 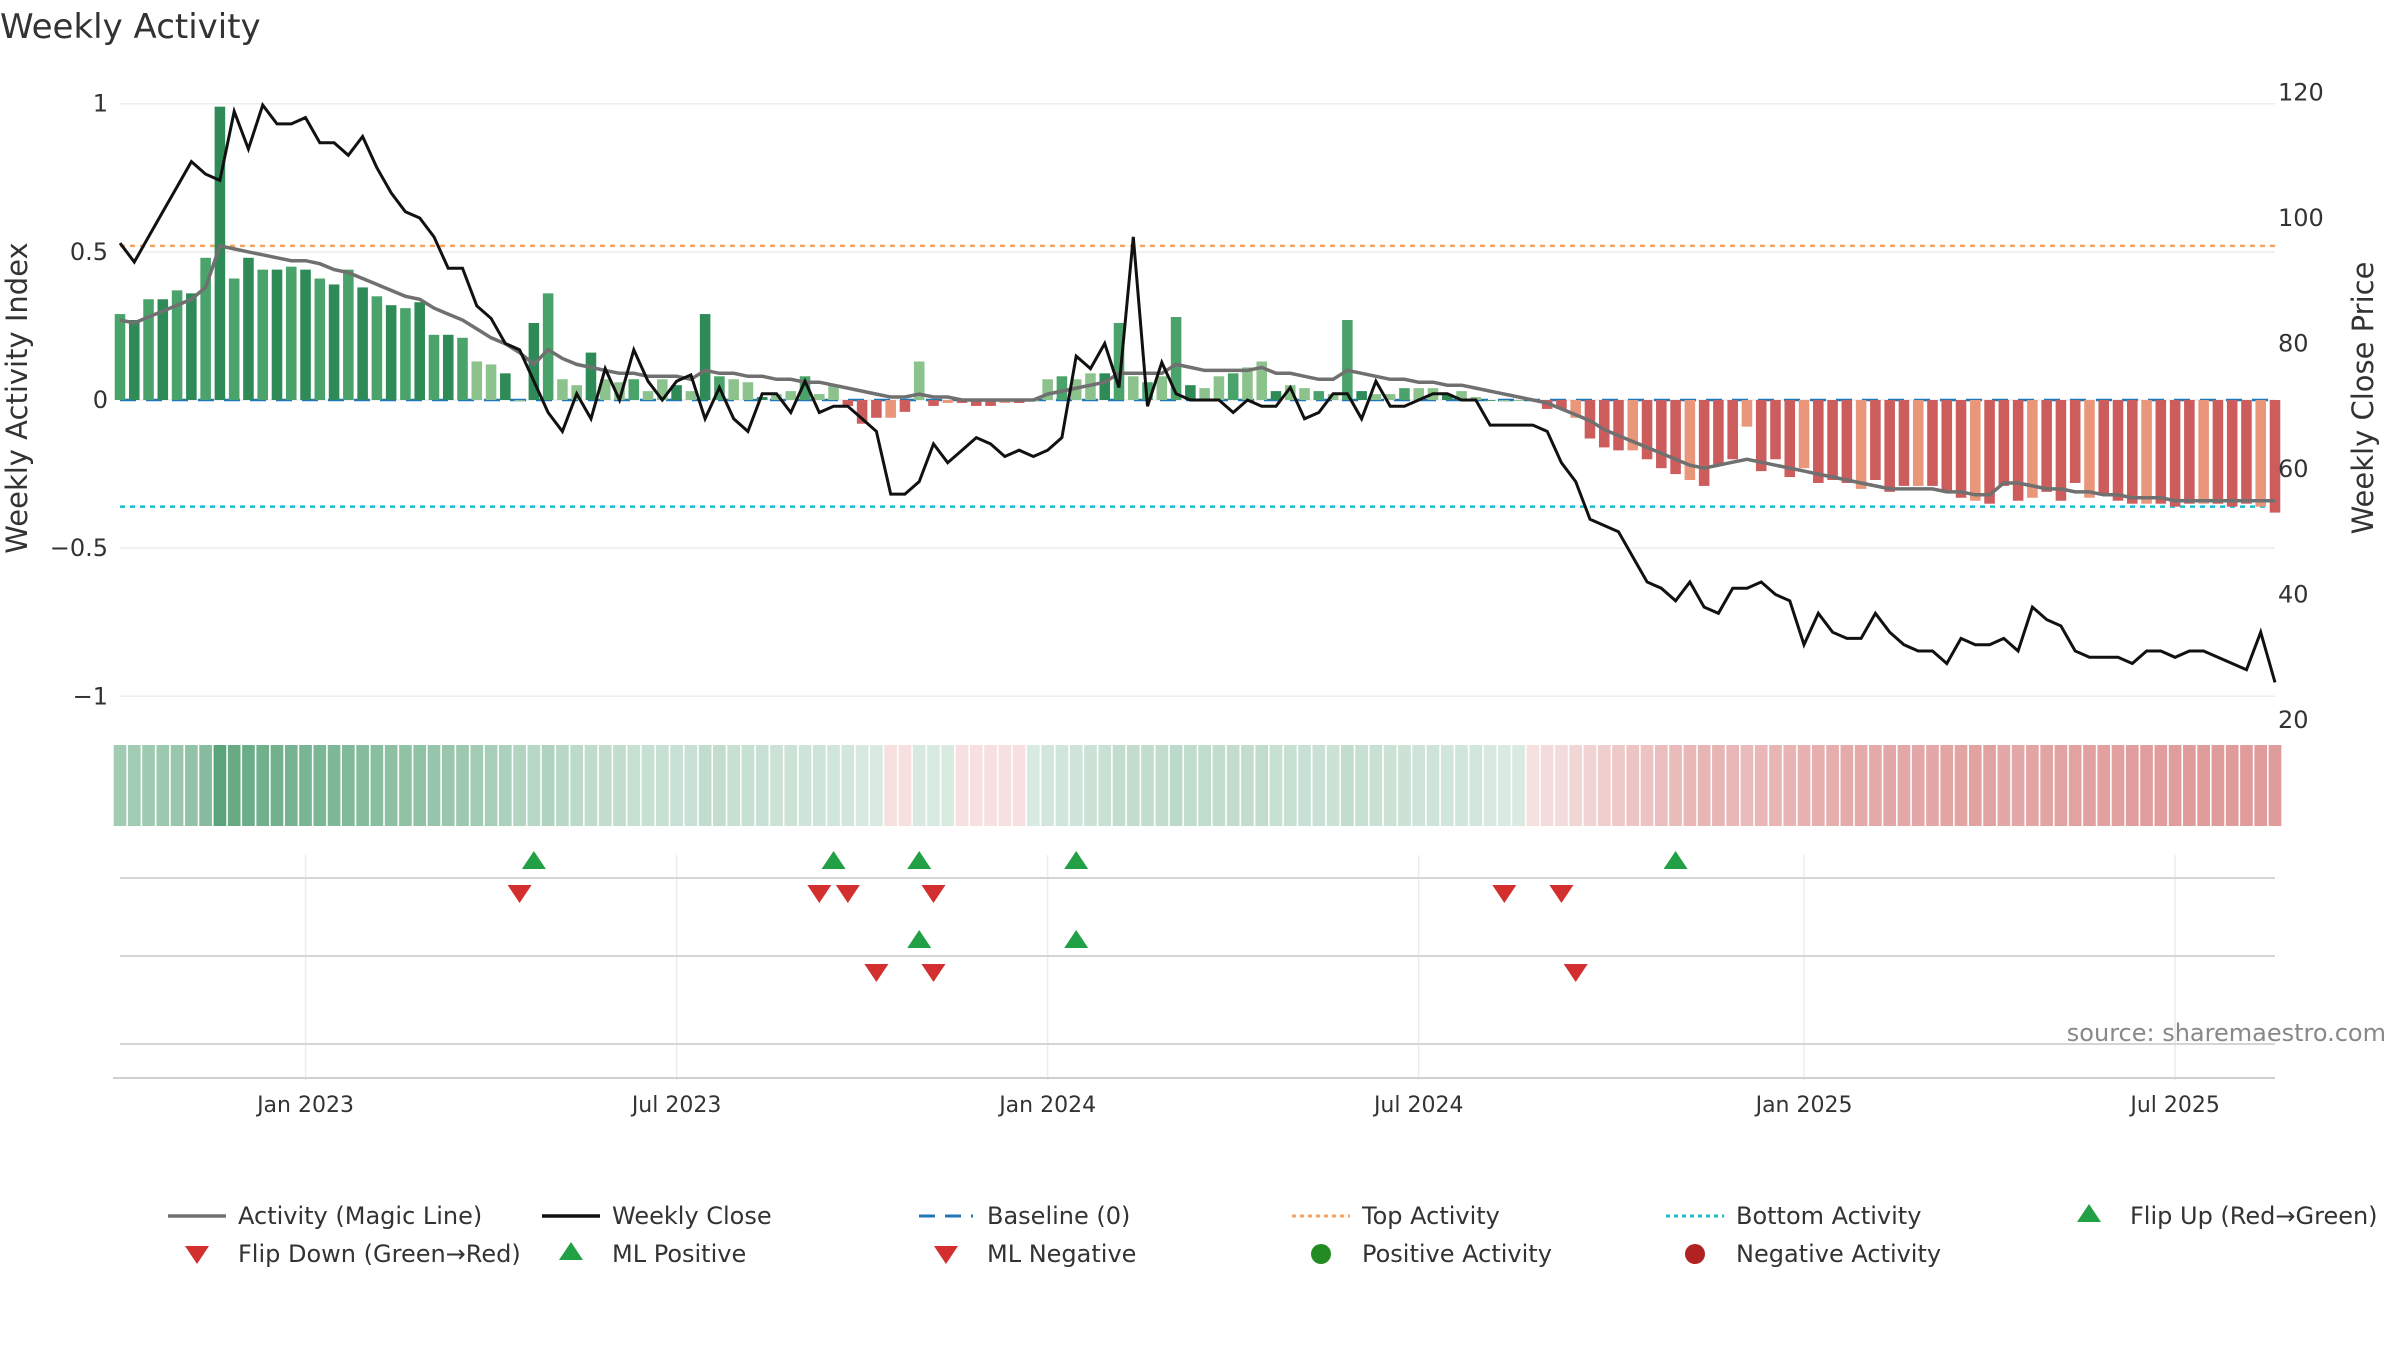 I want to click on legend-label: Baseline (0), so click(x=1058, y=1216).